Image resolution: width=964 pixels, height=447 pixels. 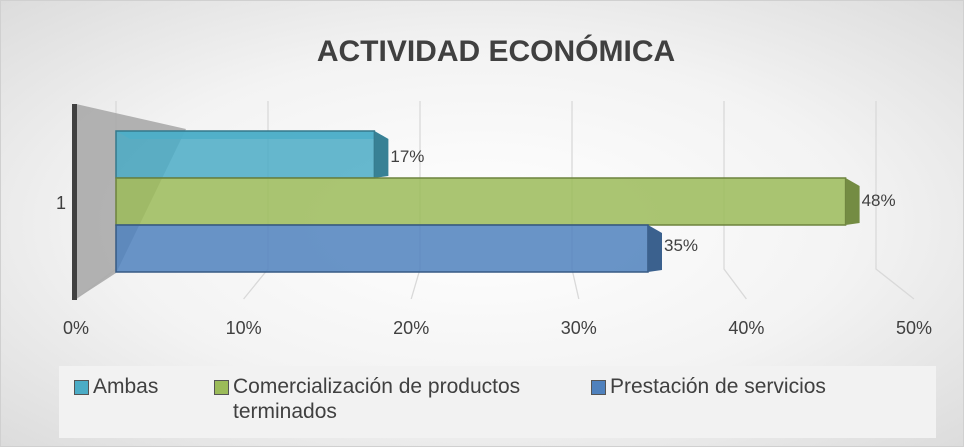 What do you see at coordinates (718, 386) in the screenshot?
I see `legend-label: Prestación de servicios` at bounding box center [718, 386].